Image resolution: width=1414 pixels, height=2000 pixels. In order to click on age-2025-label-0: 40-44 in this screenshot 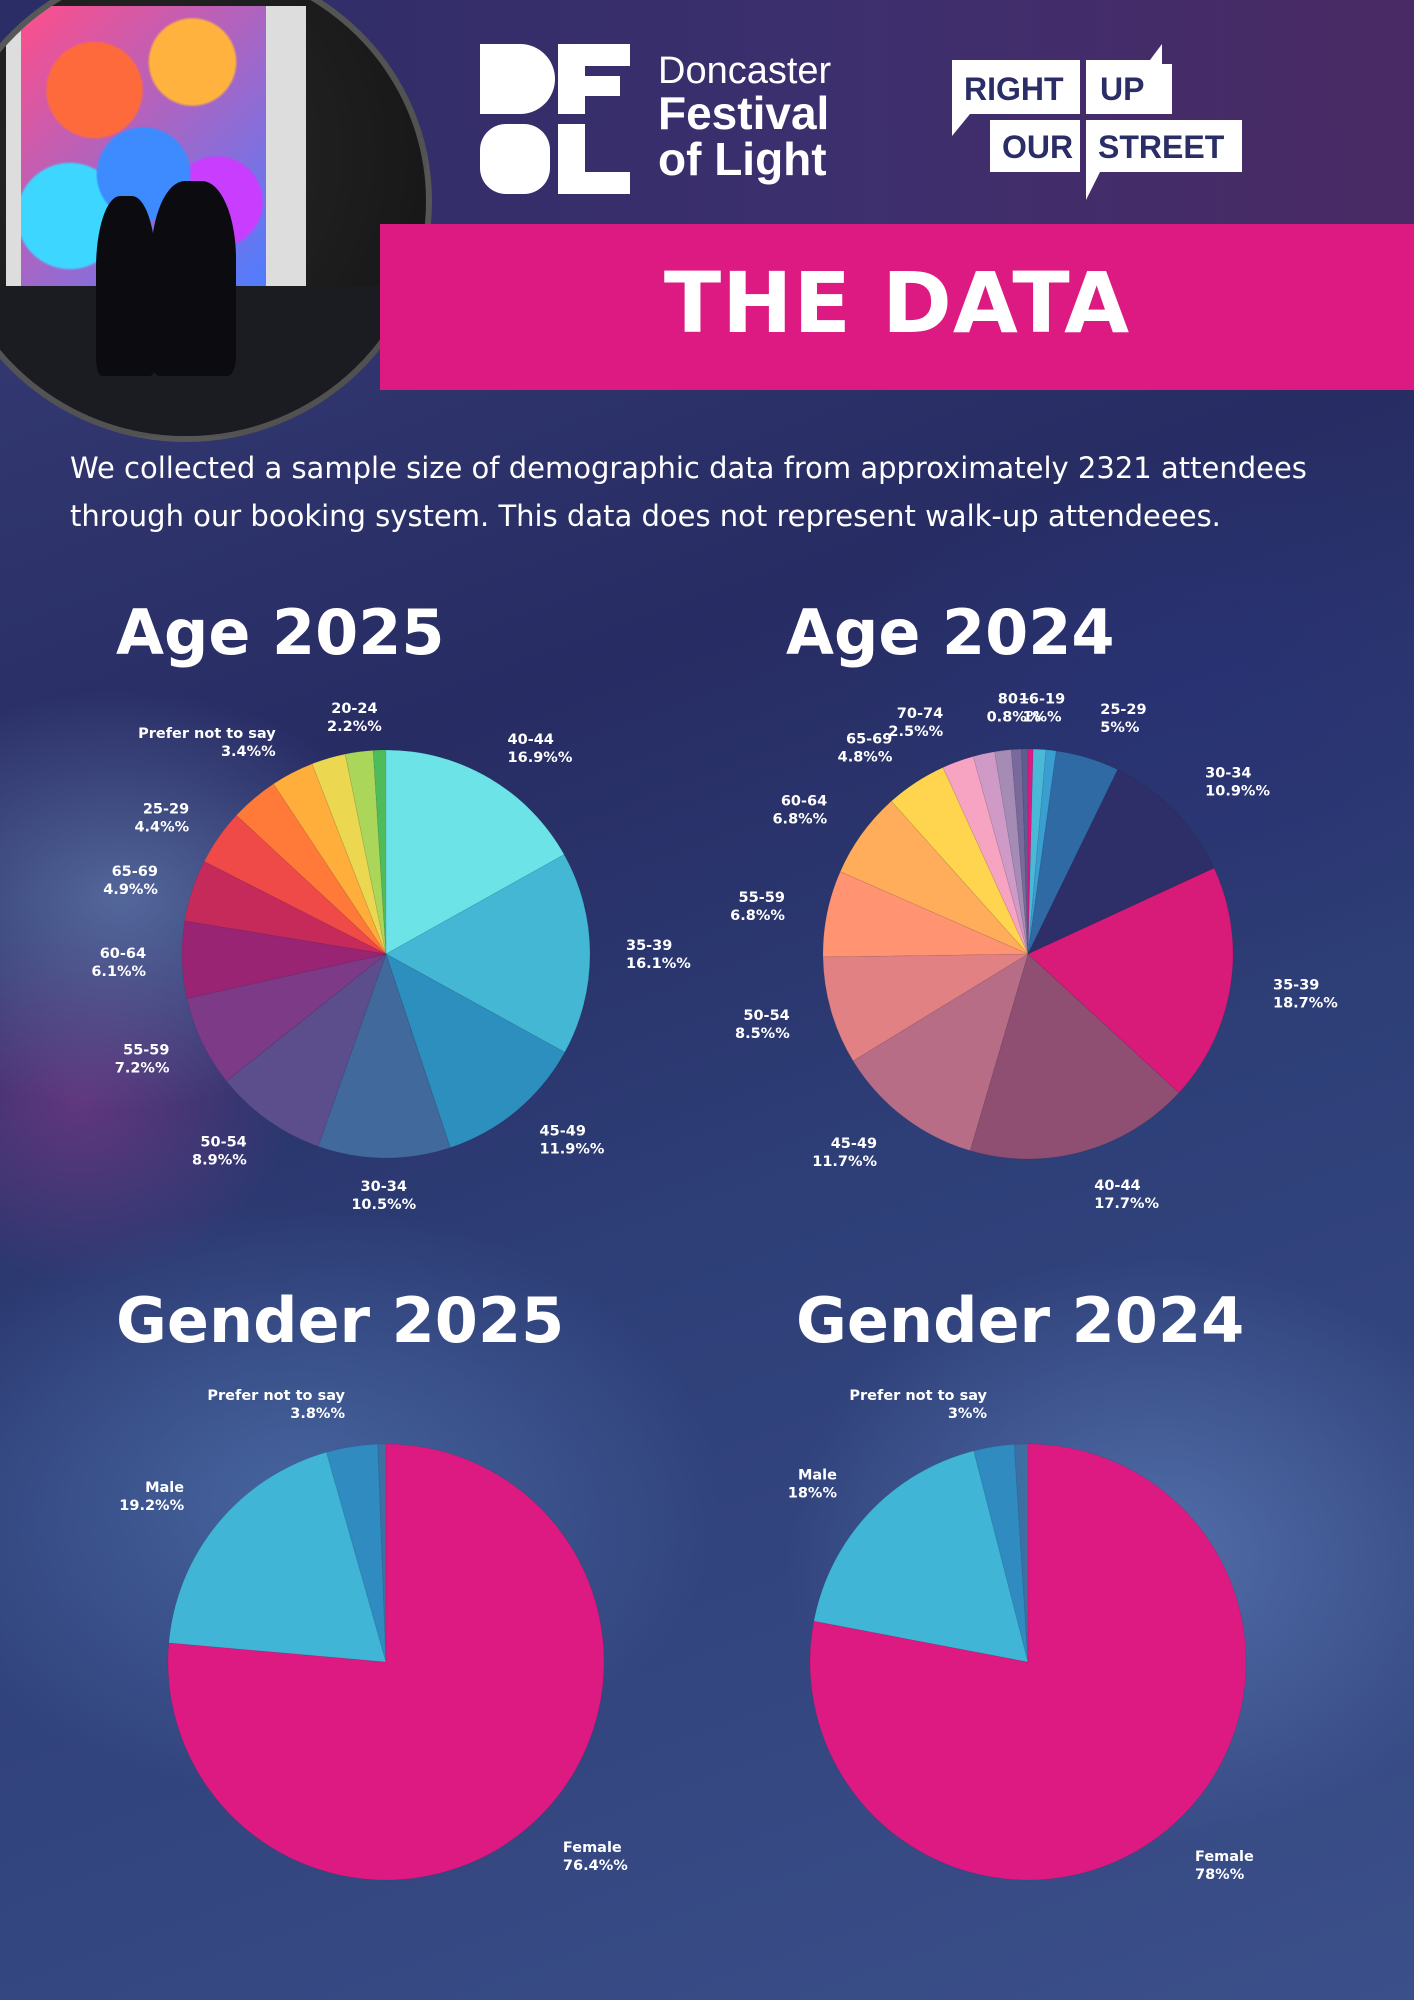, I will do `click(531, 740)`.